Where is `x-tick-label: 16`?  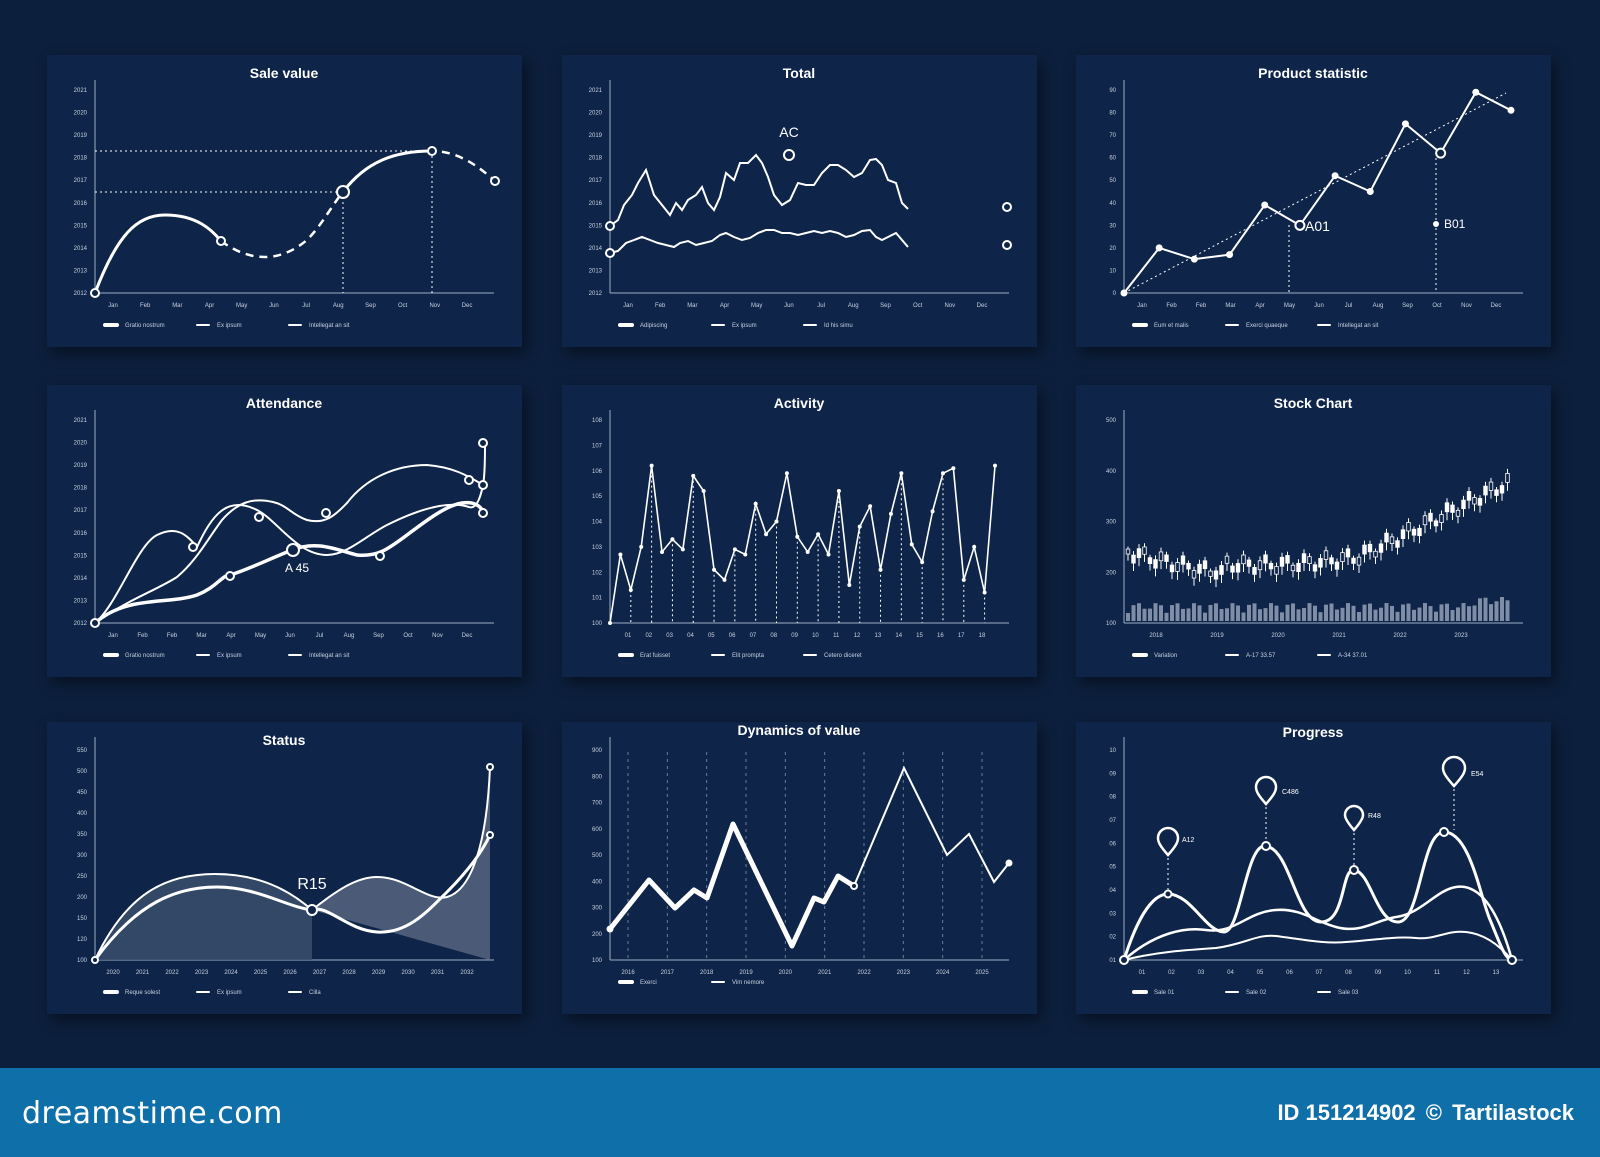 x-tick-label: 16 is located at coordinates (940, 636).